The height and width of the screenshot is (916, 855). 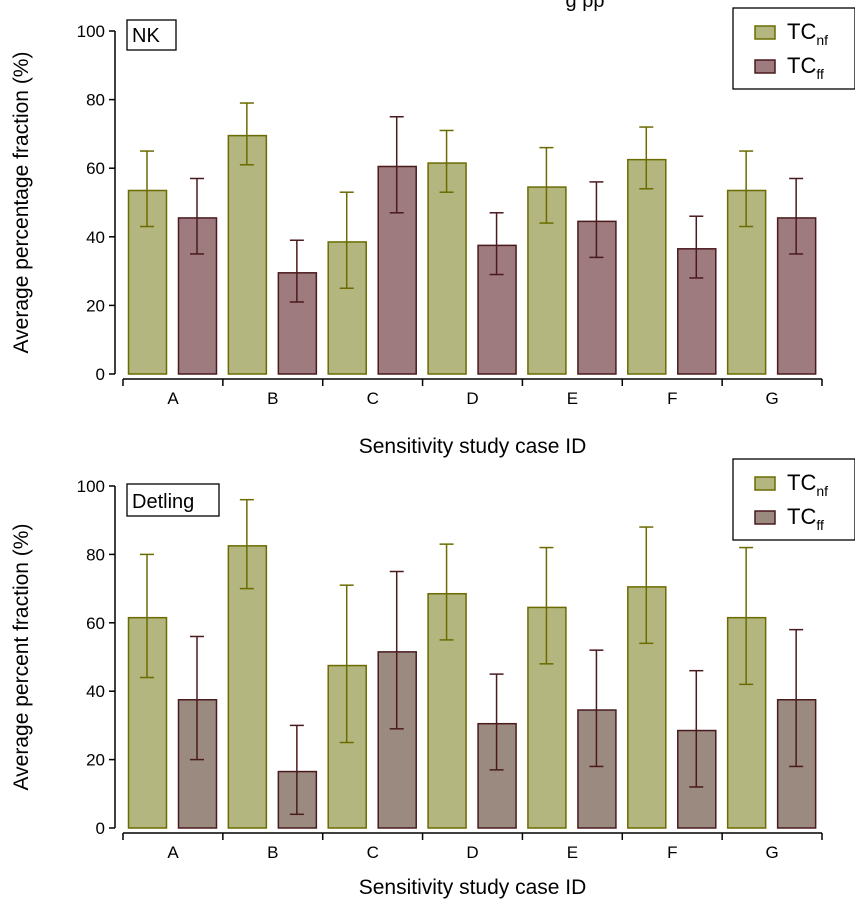 What do you see at coordinates (21, 657) in the screenshot?
I see `y-axis-label: Average percent fraction (%)` at bounding box center [21, 657].